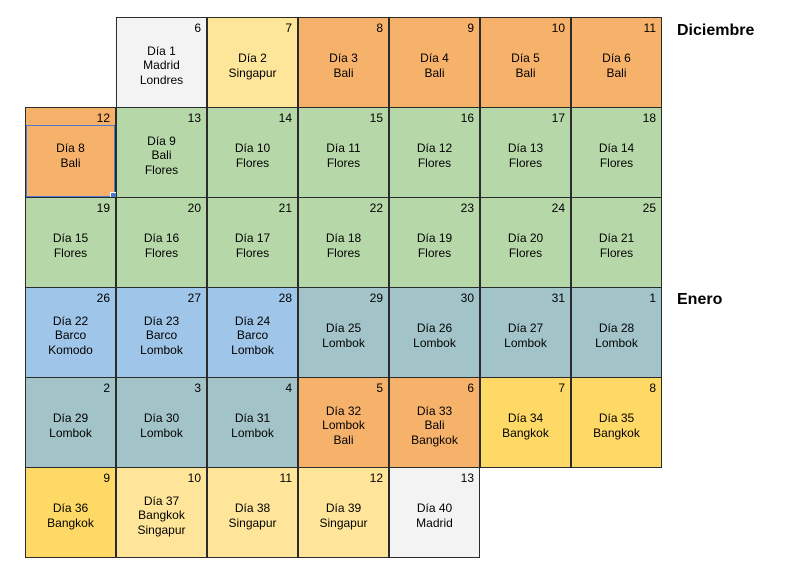 The width and height of the screenshot is (807, 578). I want to click on day-cell: 10 Día 37 Bangkok Singapur, so click(161, 512).